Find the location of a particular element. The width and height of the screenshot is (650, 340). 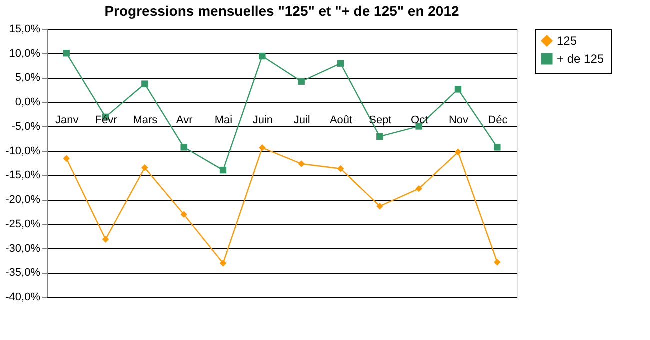

x-tick-label: Juin is located at coordinates (263, 120).